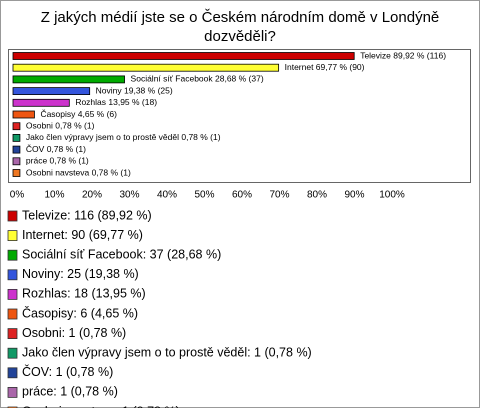  What do you see at coordinates (403, 55) in the screenshot?
I see `value-label: Televize 89,92 % (116)` at bounding box center [403, 55].